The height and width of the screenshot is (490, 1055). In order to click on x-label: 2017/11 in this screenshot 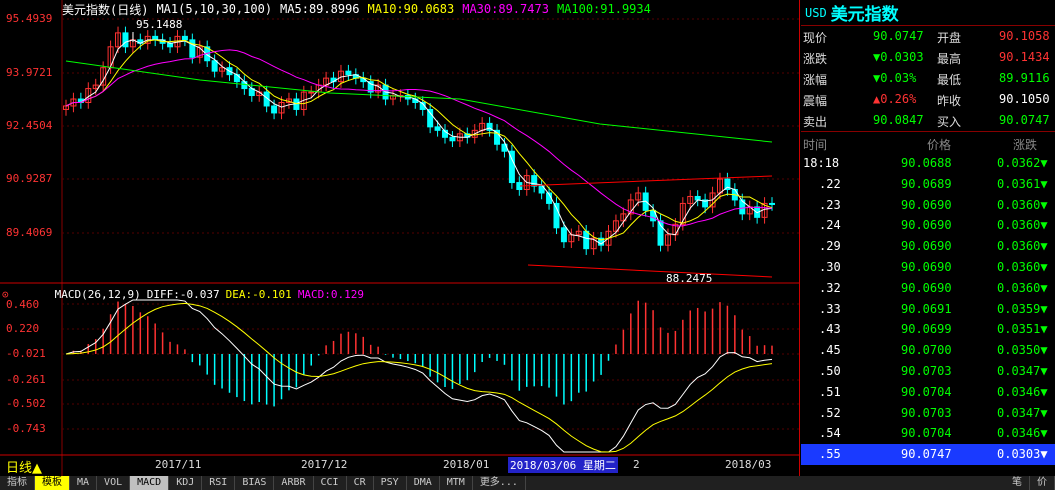, I will do `click(178, 464)`.